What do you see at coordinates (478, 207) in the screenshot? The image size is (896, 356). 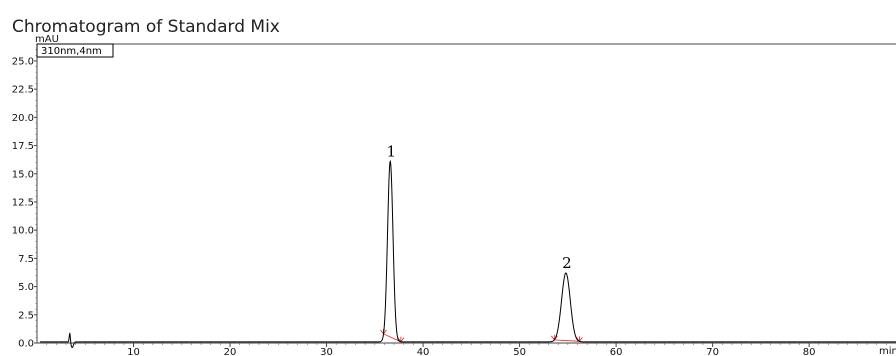 I see `peak-labels: 12` at bounding box center [478, 207].